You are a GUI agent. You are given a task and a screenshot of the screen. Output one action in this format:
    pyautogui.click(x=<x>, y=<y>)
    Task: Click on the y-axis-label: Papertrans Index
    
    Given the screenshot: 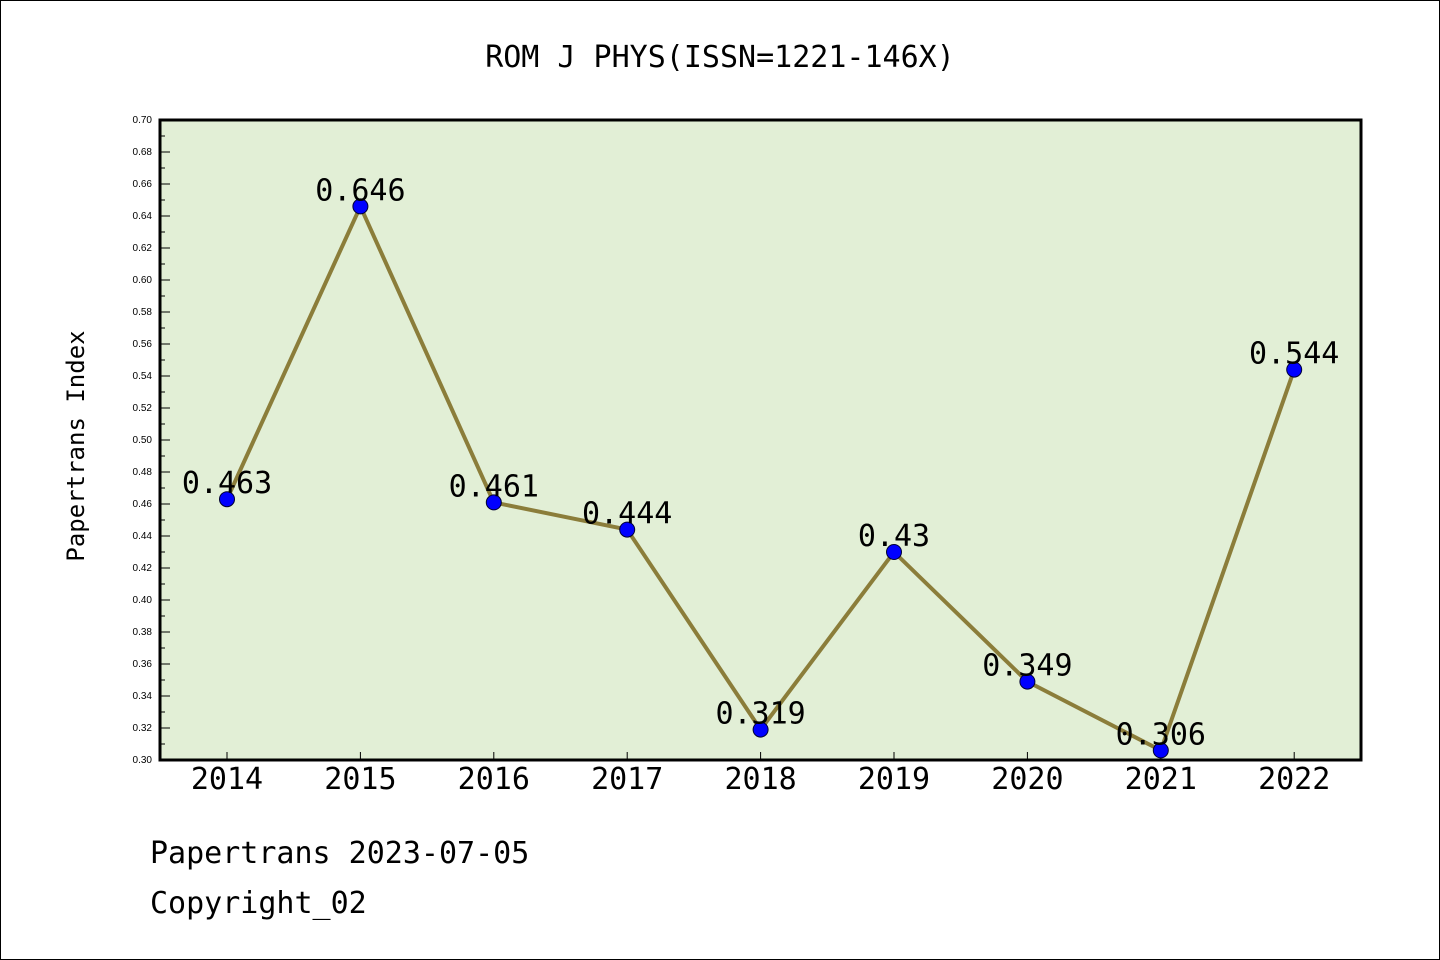 What is the action you would take?
    pyautogui.click(x=76, y=445)
    